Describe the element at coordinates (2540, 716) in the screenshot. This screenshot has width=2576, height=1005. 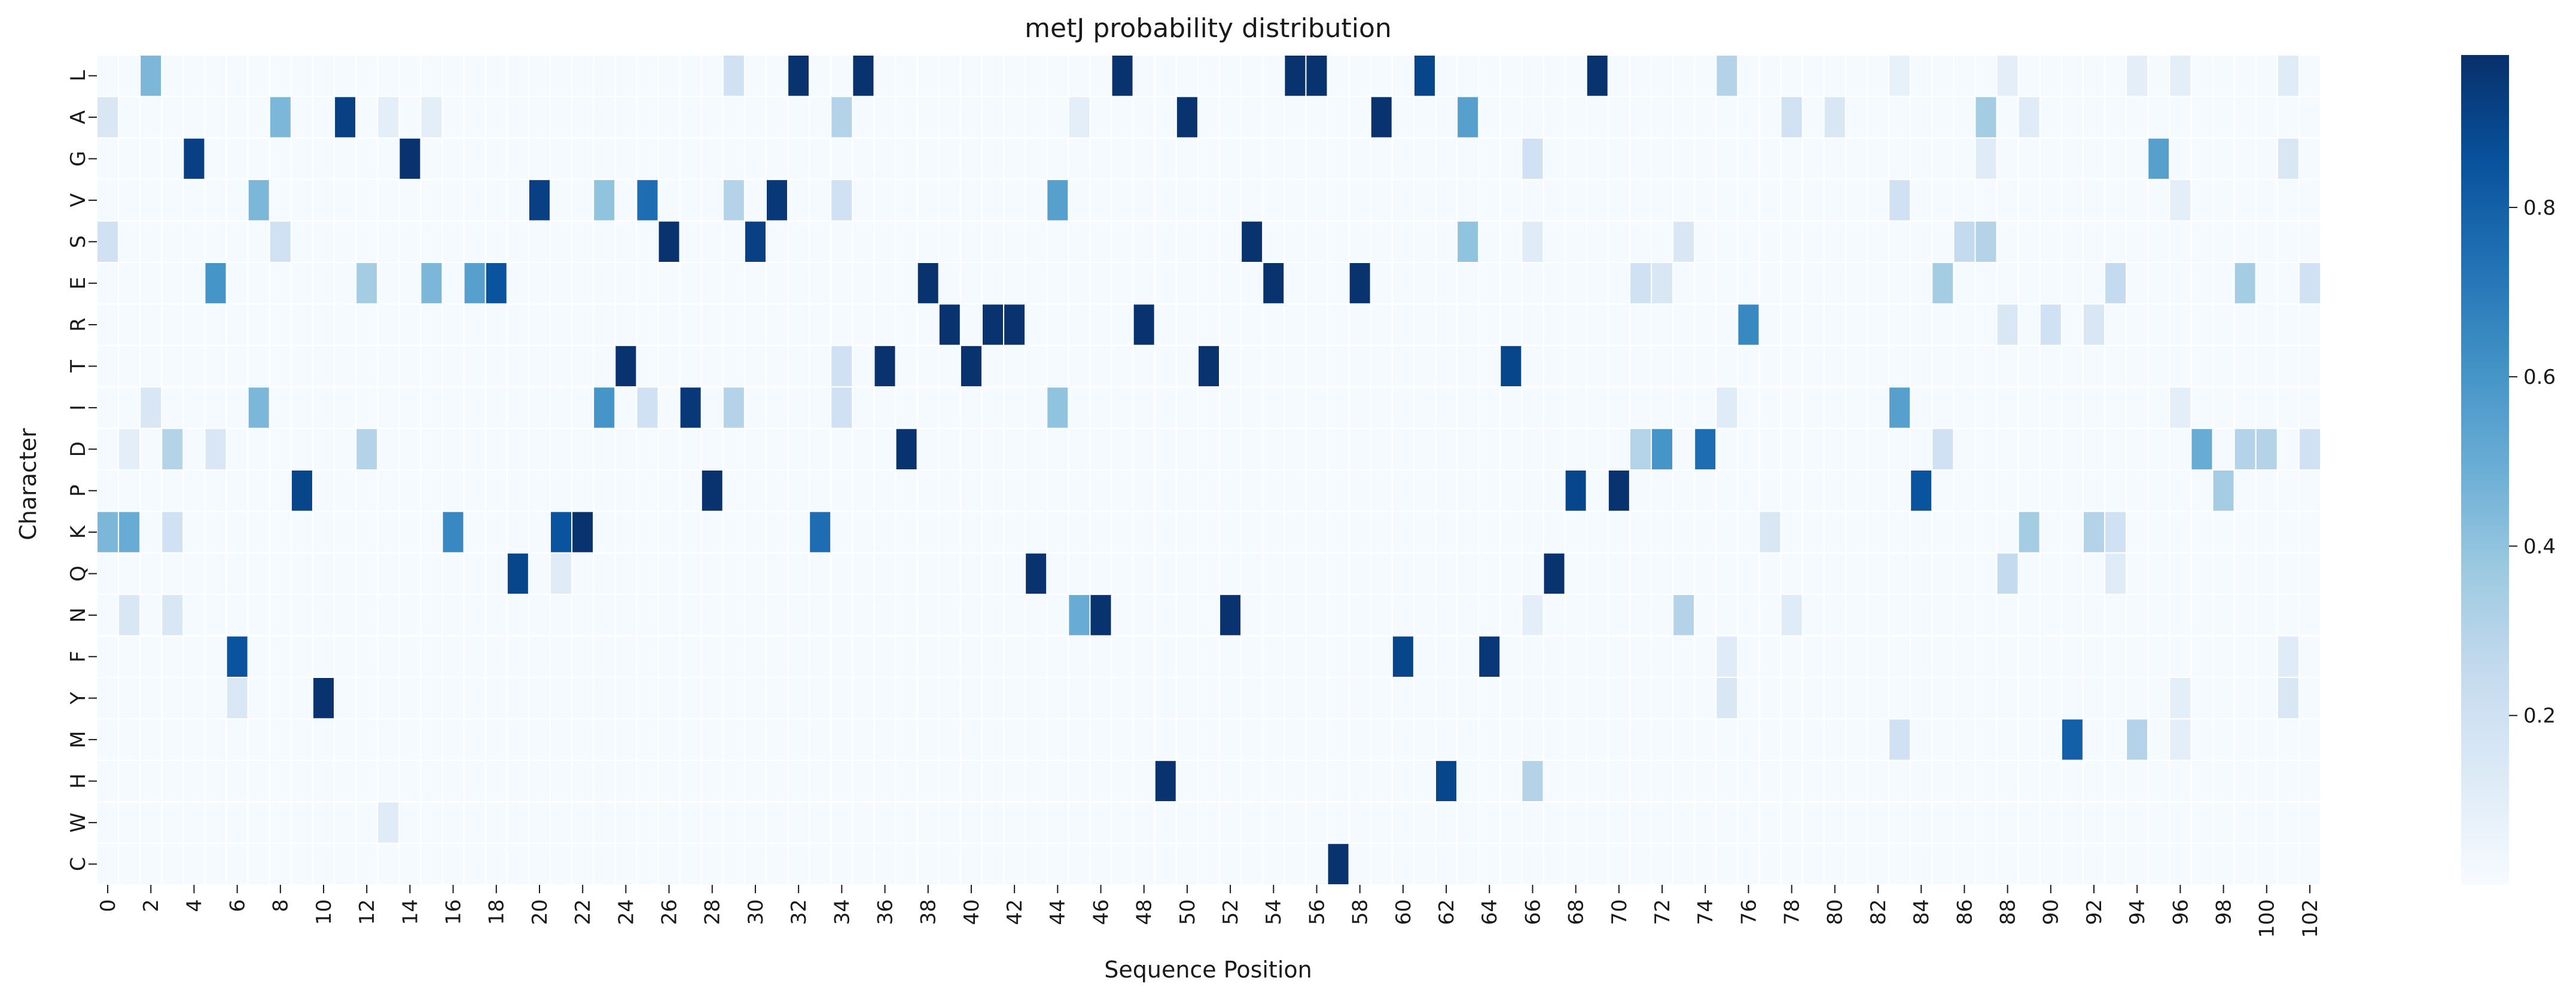
I see `colorbar-tick-label-0.2: 0.2` at that location.